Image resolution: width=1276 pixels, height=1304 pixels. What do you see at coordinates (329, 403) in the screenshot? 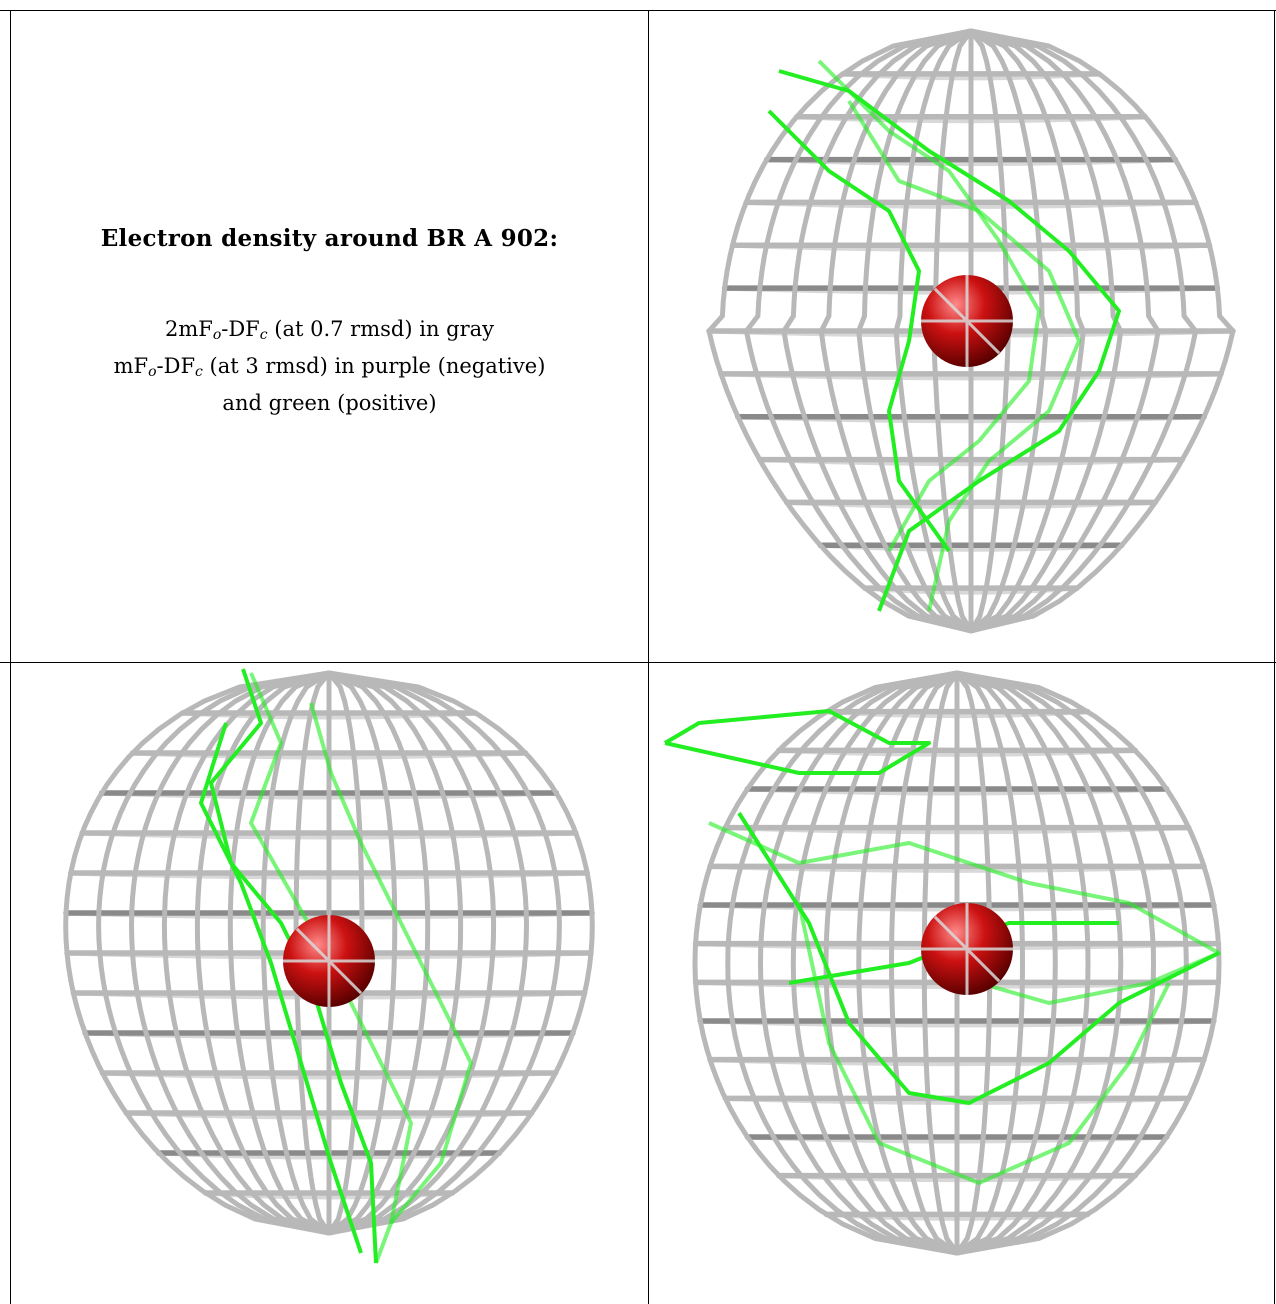
I see `legend-line-3: and green (positive)` at bounding box center [329, 403].